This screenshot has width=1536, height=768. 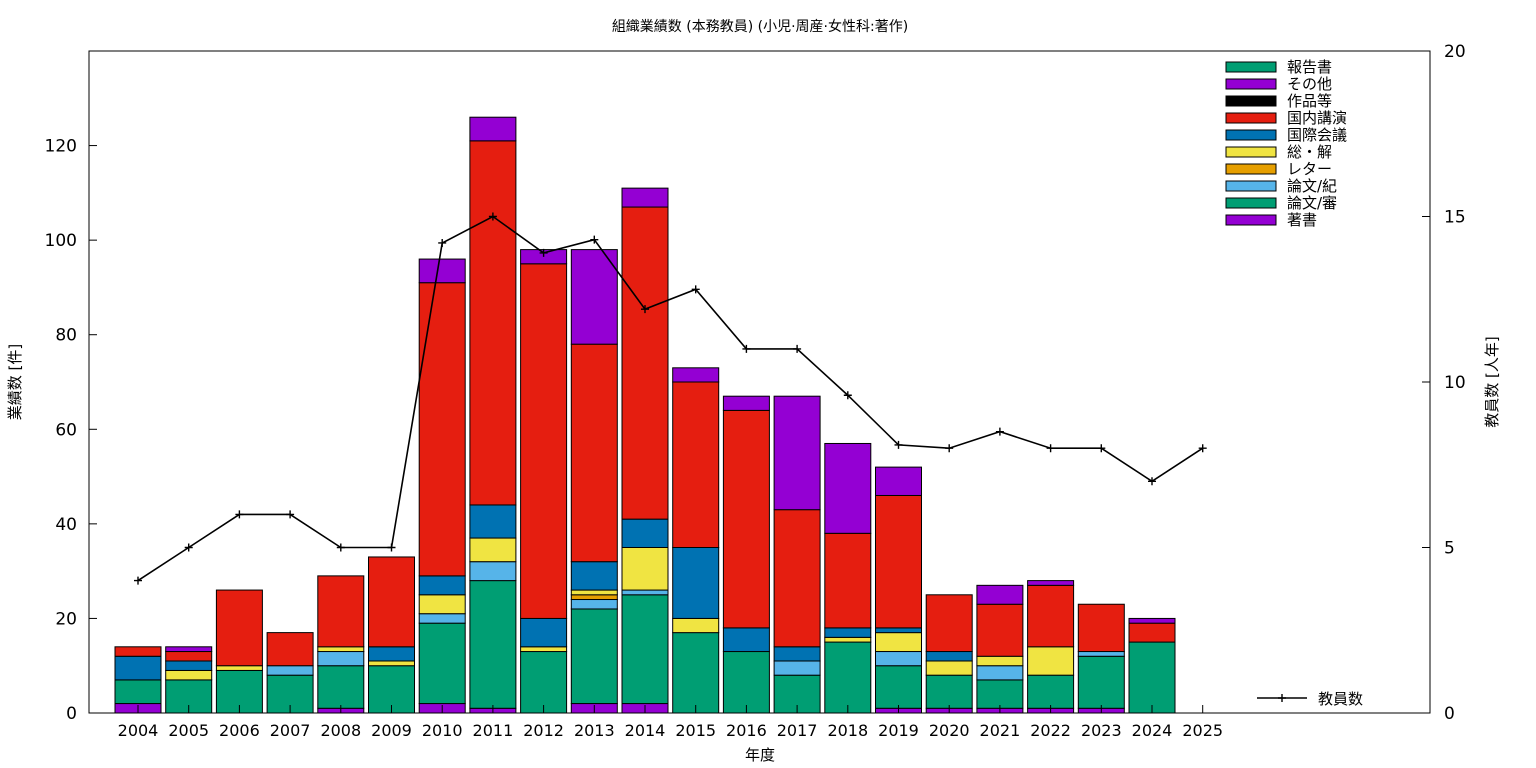 What do you see at coordinates (1312, 203) in the screenshot?
I see `legend-label-8: 論文/審` at bounding box center [1312, 203].